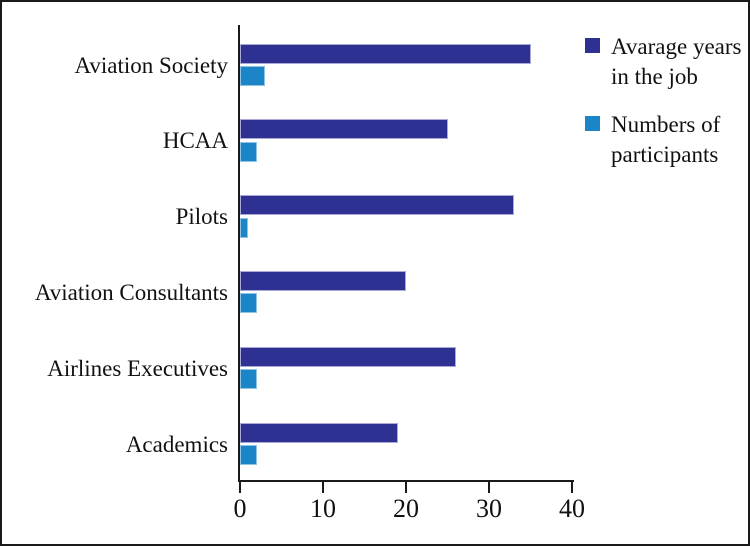 The height and width of the screenshot is (546, 750). What do you see at coordinates (151, 65) in the screenshot?
I see `category-label: Aviation Society` at bounding box center [151, 65].